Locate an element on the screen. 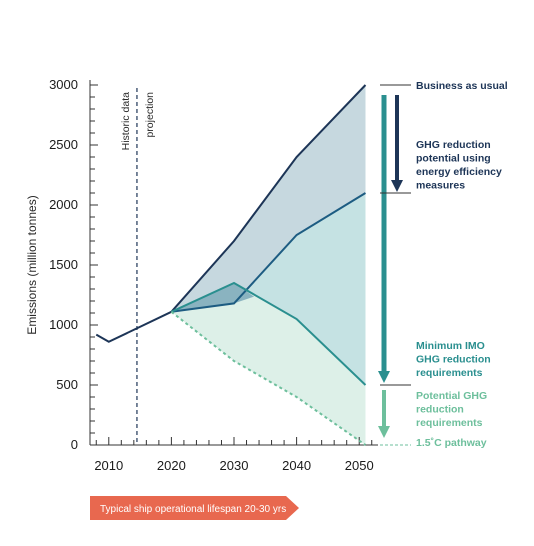  annotation-pathway-1-5: 1.5˚C pathway is located at coordinates (451, 443).